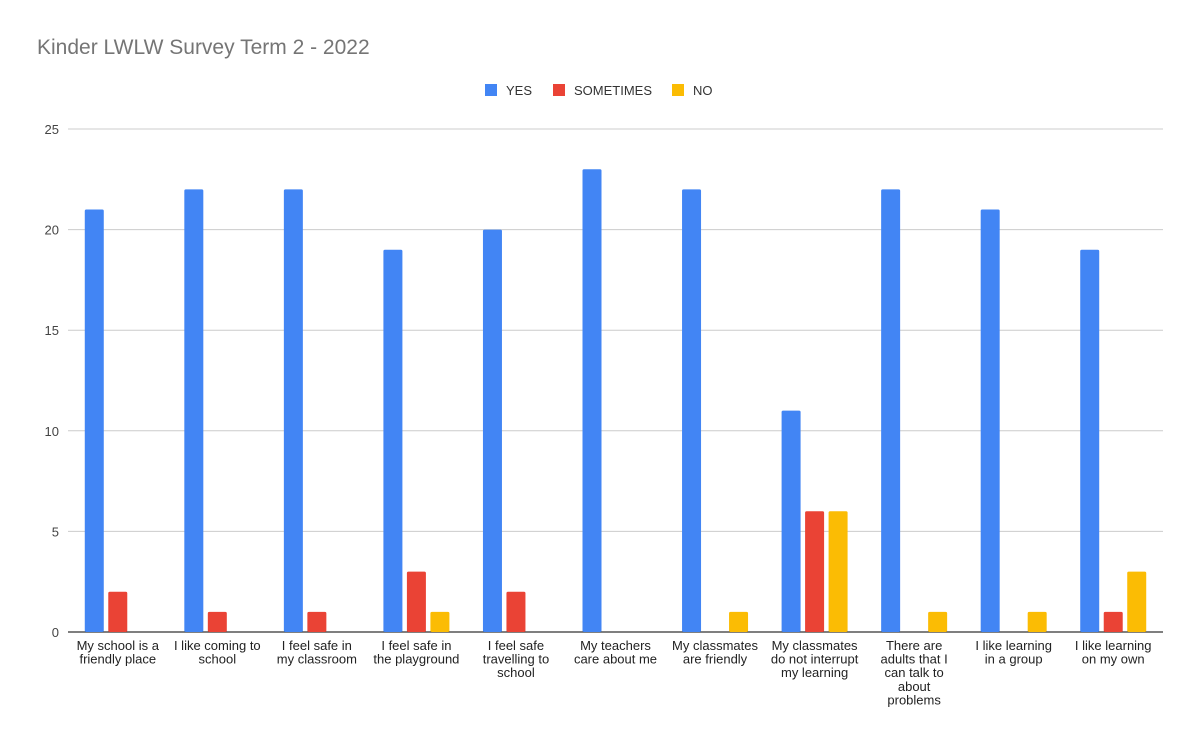 The height and width of the screenshot is (743, 1200). What do you see at coordinates (703, 90) in the screenshot?
I see `legend-label: NO` at bounding box center [703, 90].